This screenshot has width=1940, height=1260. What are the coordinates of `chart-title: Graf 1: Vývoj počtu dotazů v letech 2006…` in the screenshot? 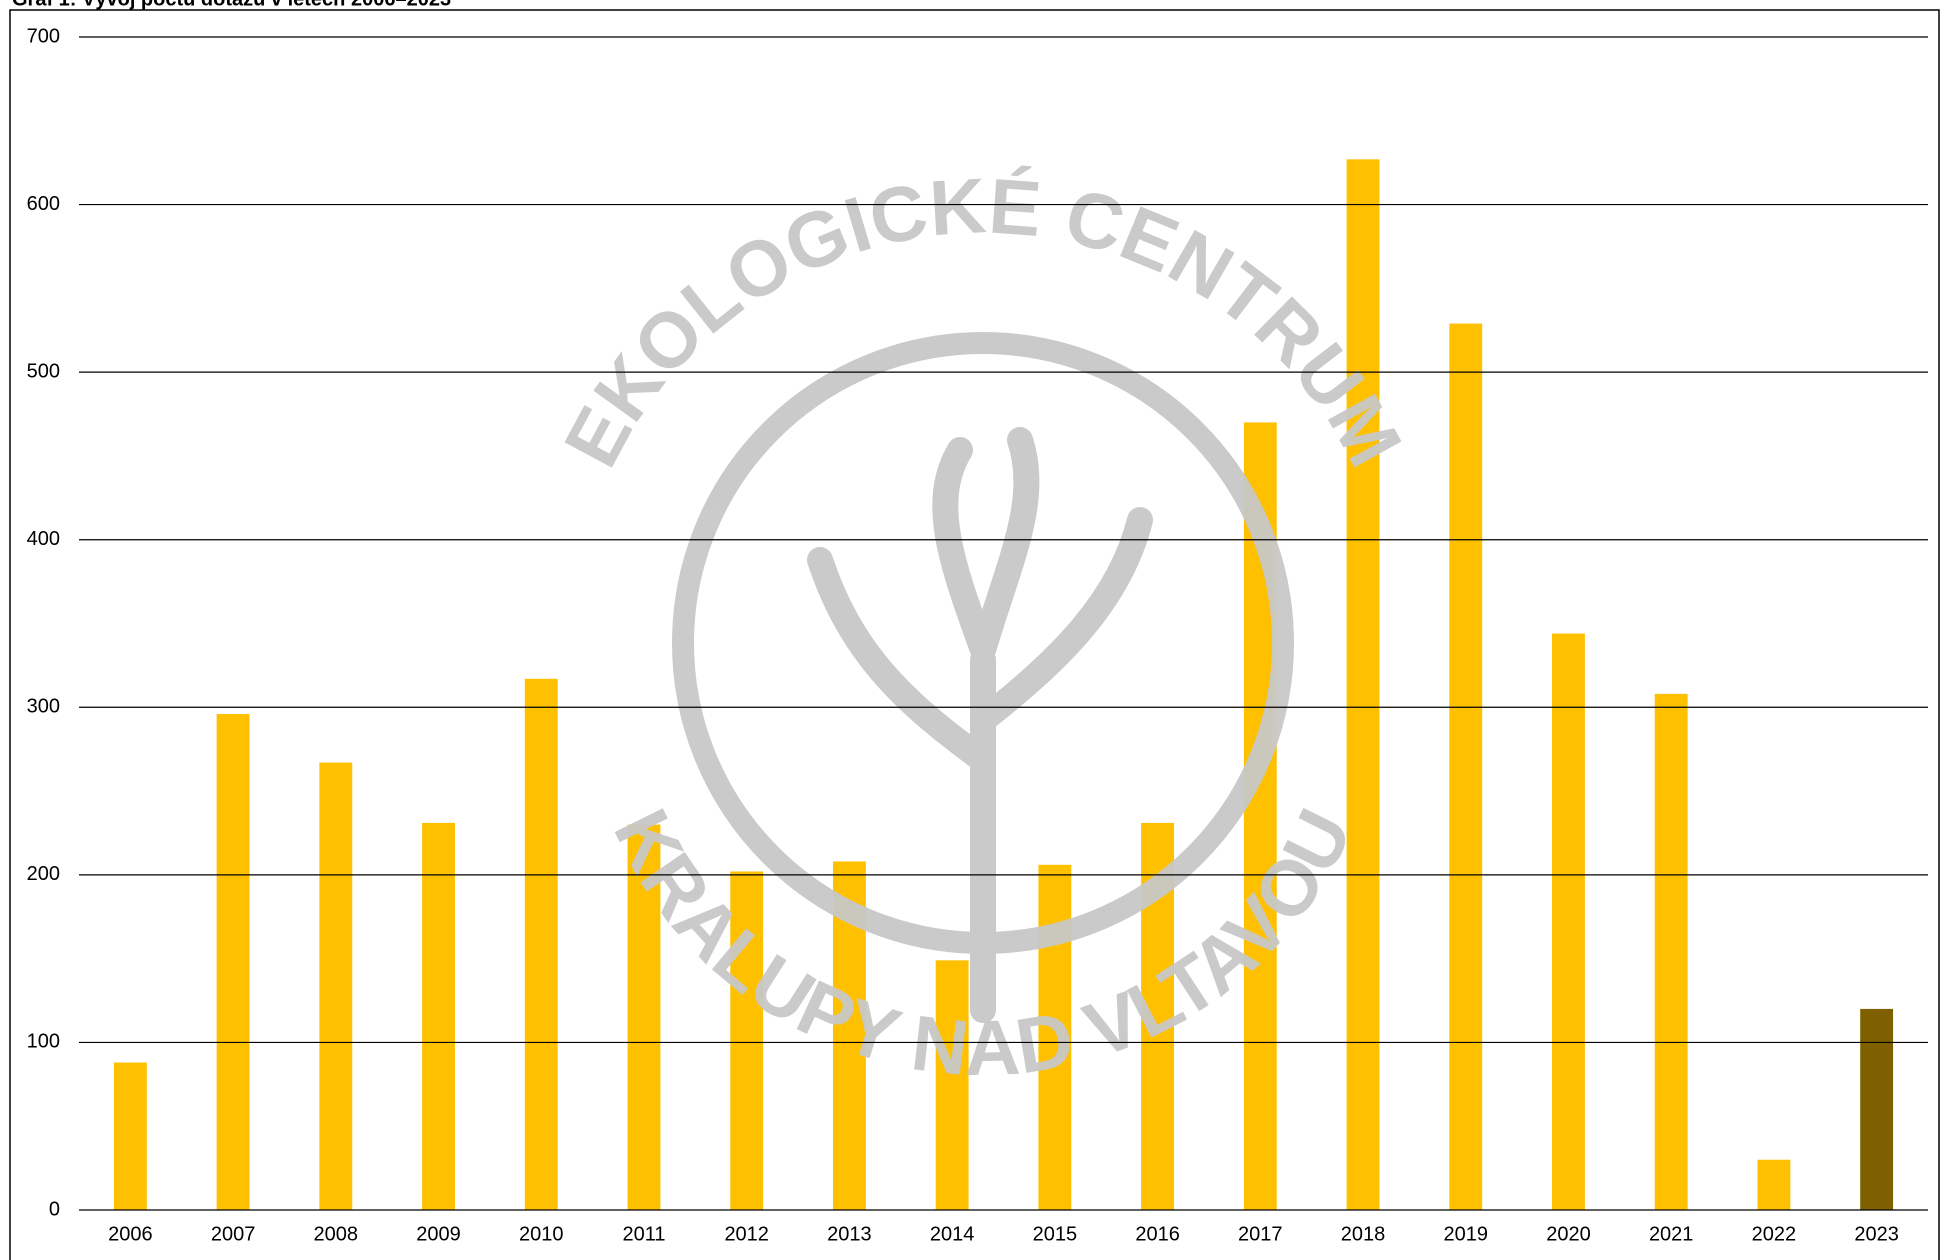 It's located at (231, 5).